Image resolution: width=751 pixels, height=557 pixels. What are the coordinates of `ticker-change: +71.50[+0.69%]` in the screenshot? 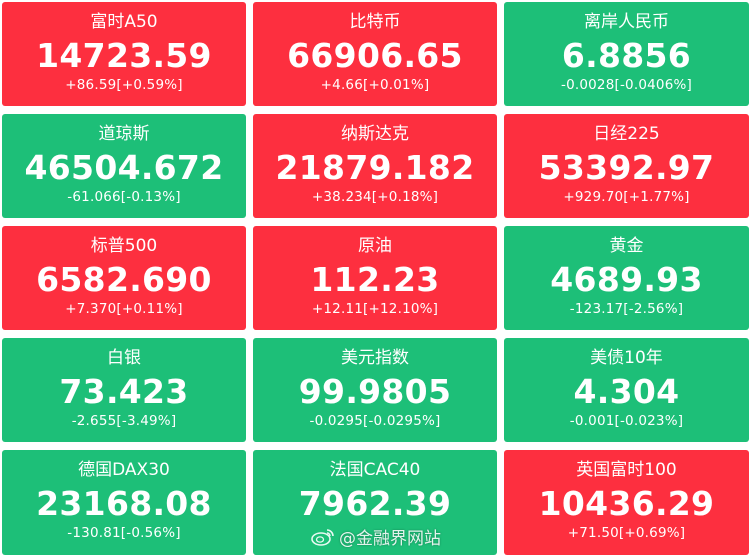 It's located at (626, 533).